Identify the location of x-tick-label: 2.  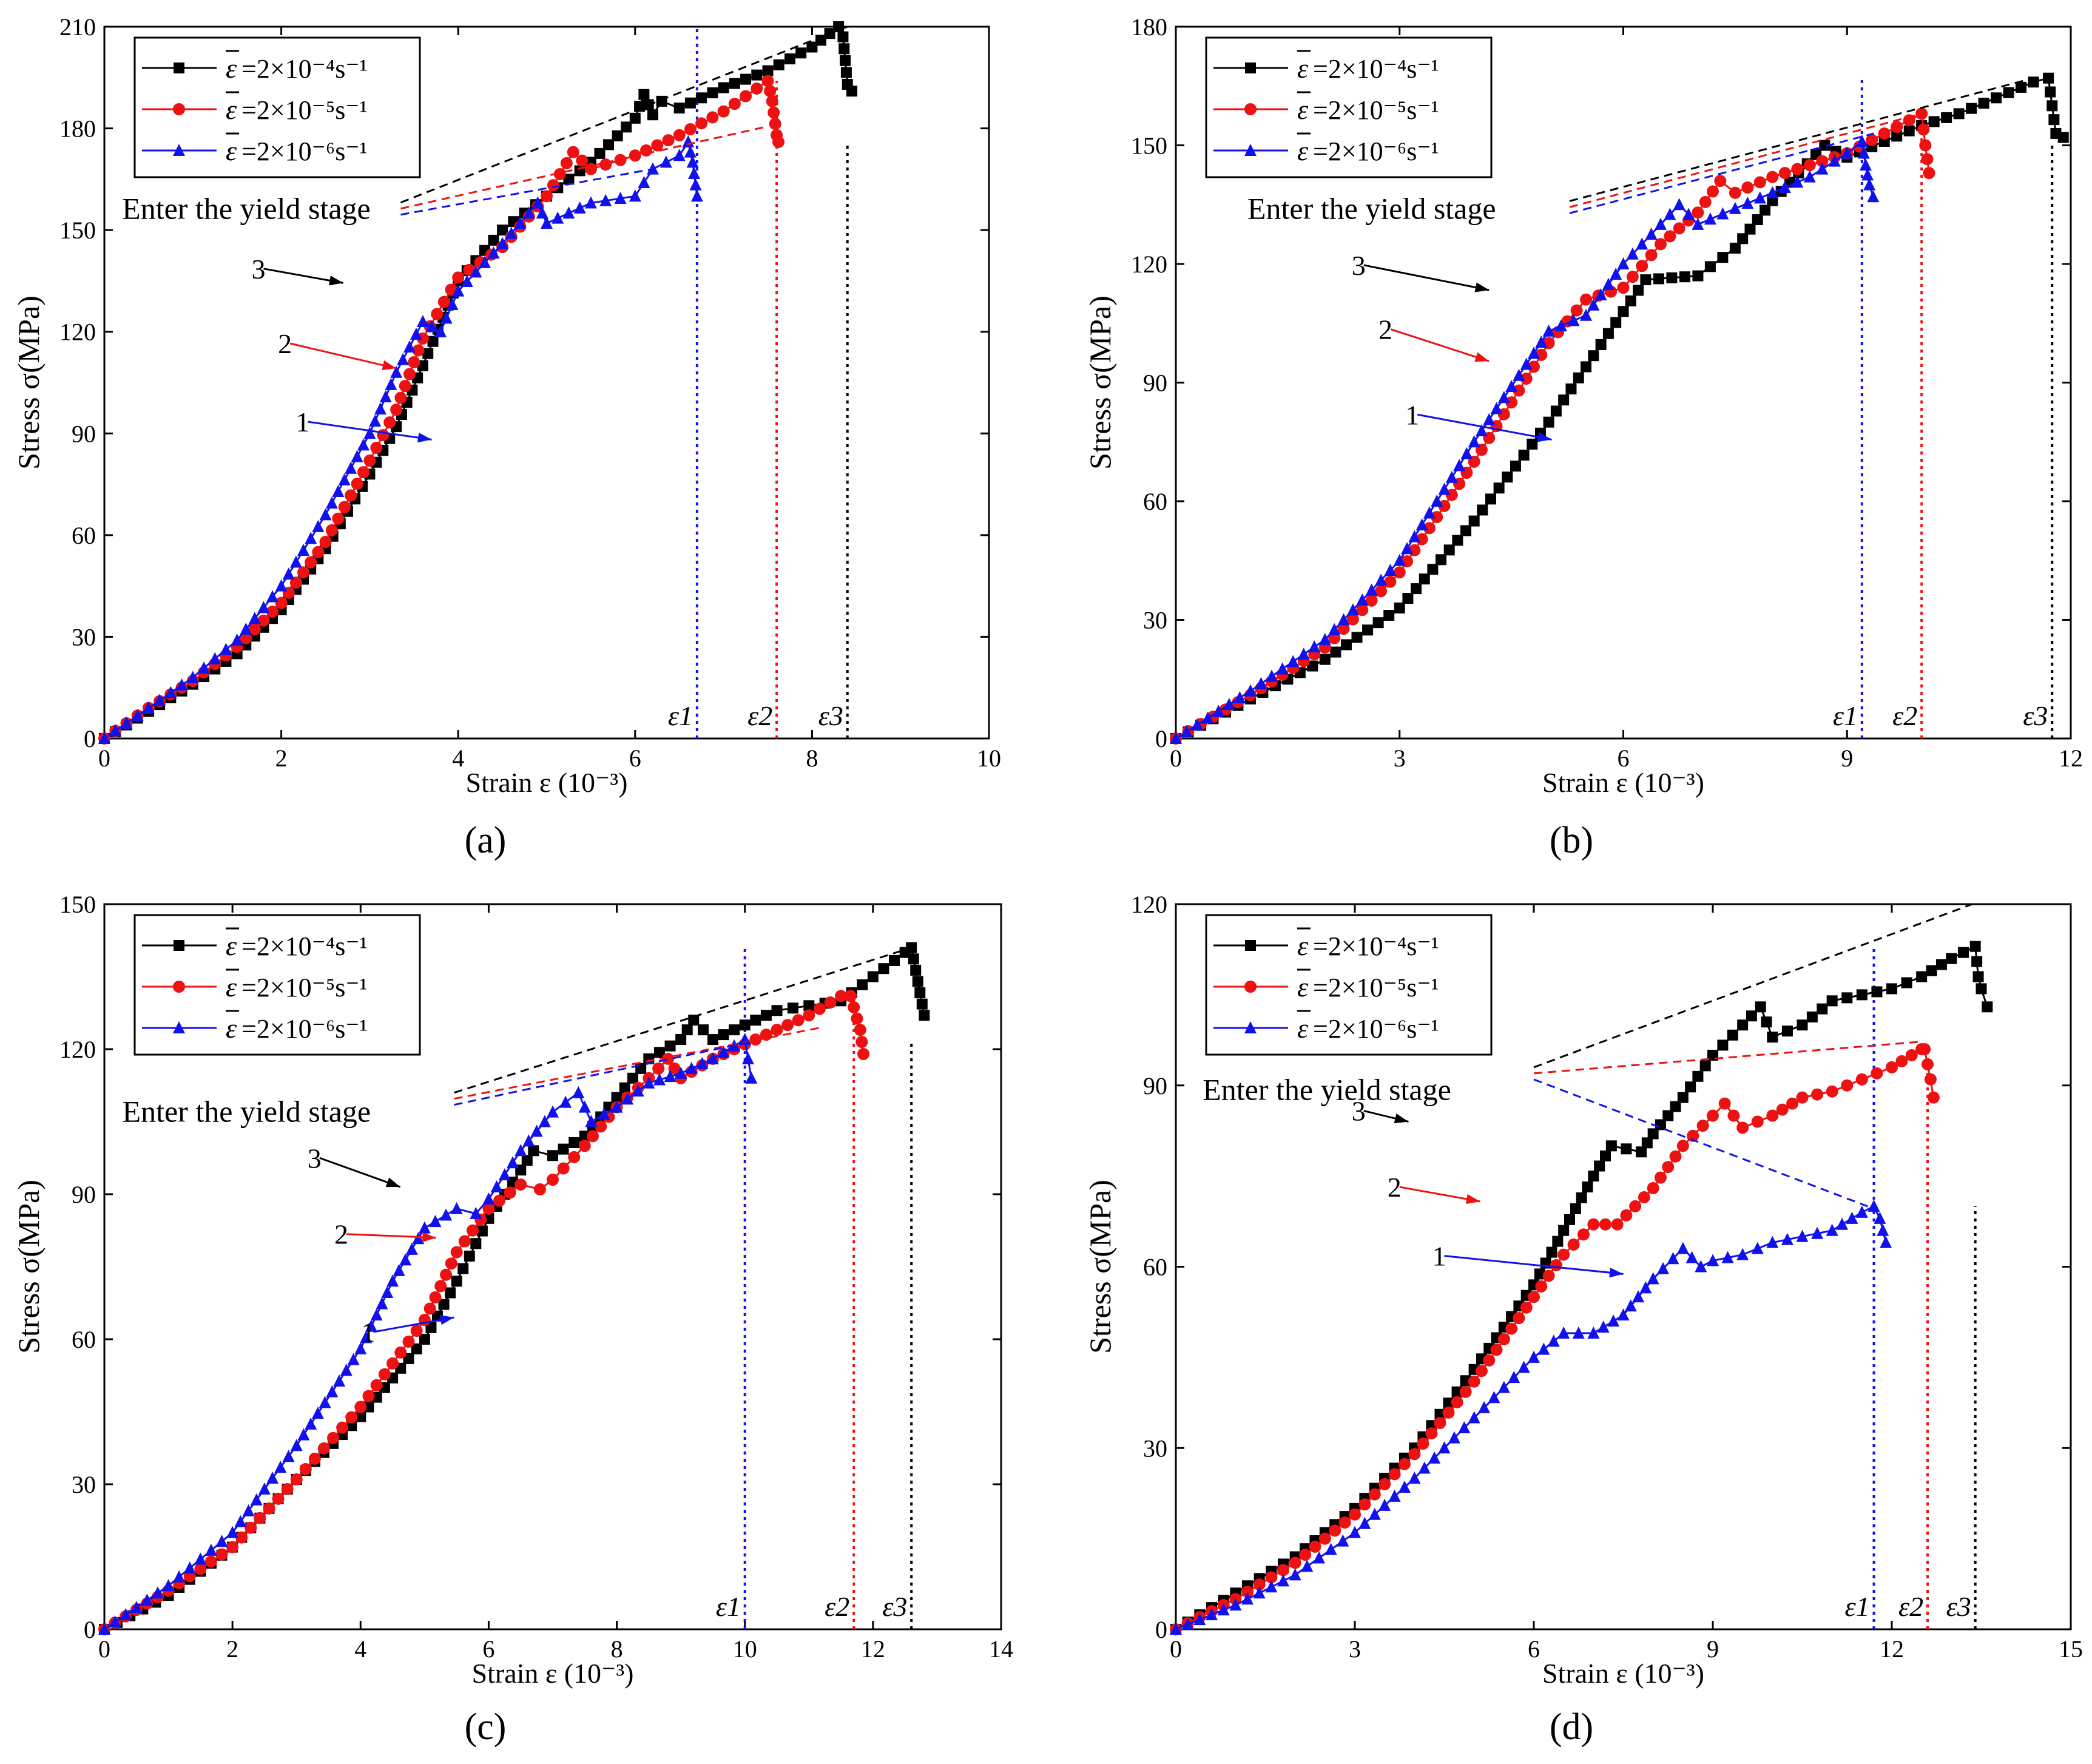
(232, 1649).